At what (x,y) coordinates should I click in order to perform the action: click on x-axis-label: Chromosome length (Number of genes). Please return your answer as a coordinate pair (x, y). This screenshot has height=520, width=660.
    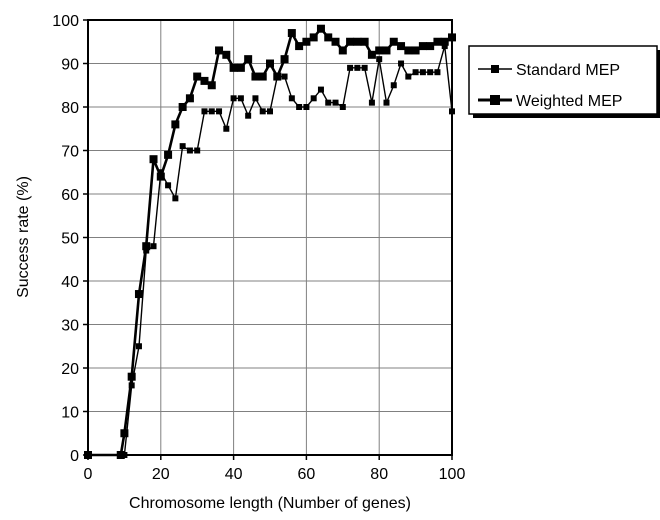
    Looking at the image, I should click on (270, 503).